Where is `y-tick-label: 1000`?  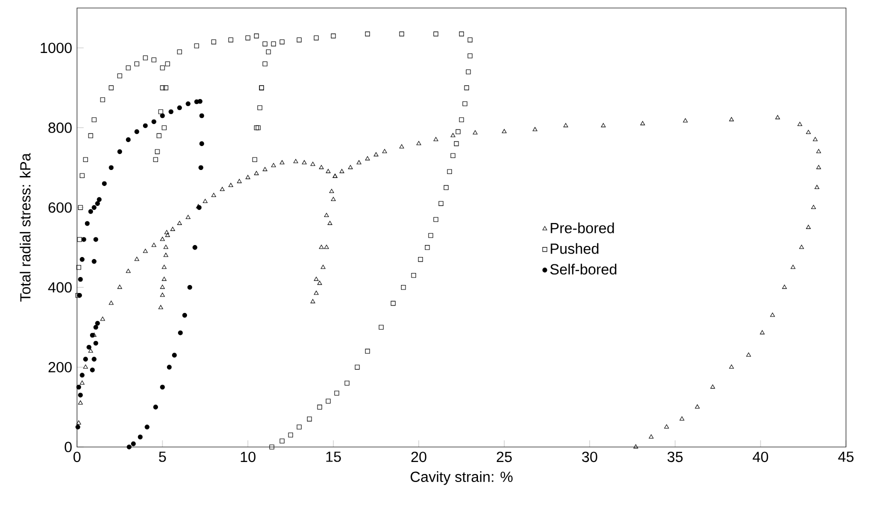 y-tick-label: 1000 is located at coordinates (56, 48).